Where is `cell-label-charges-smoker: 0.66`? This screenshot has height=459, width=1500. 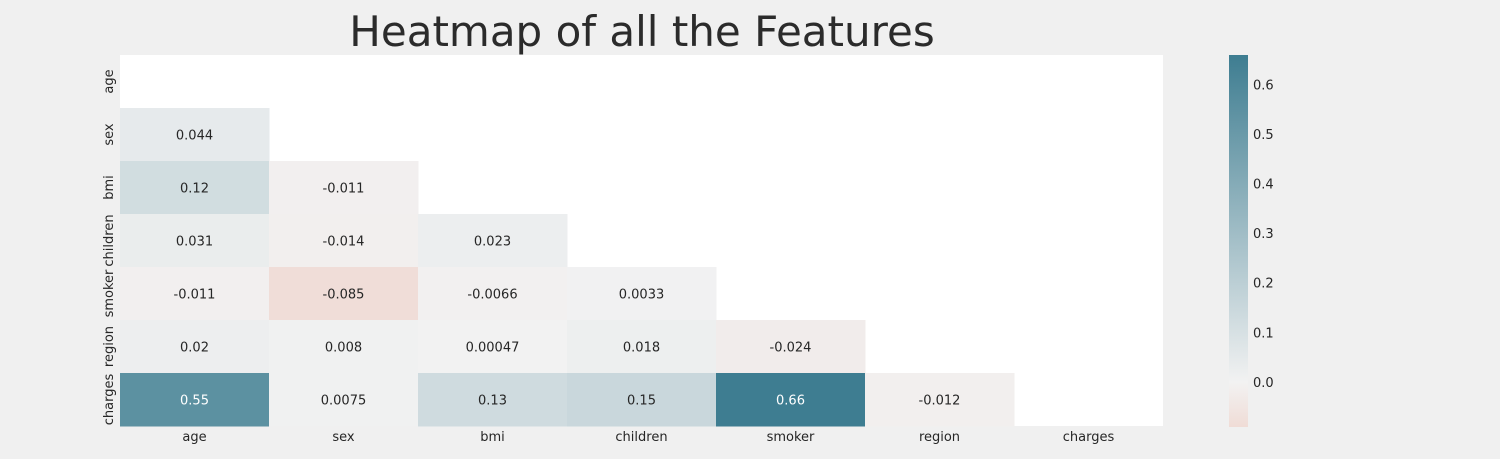
cell-label-charges-smoker: 0.66 is located at coordinates (790, 401).